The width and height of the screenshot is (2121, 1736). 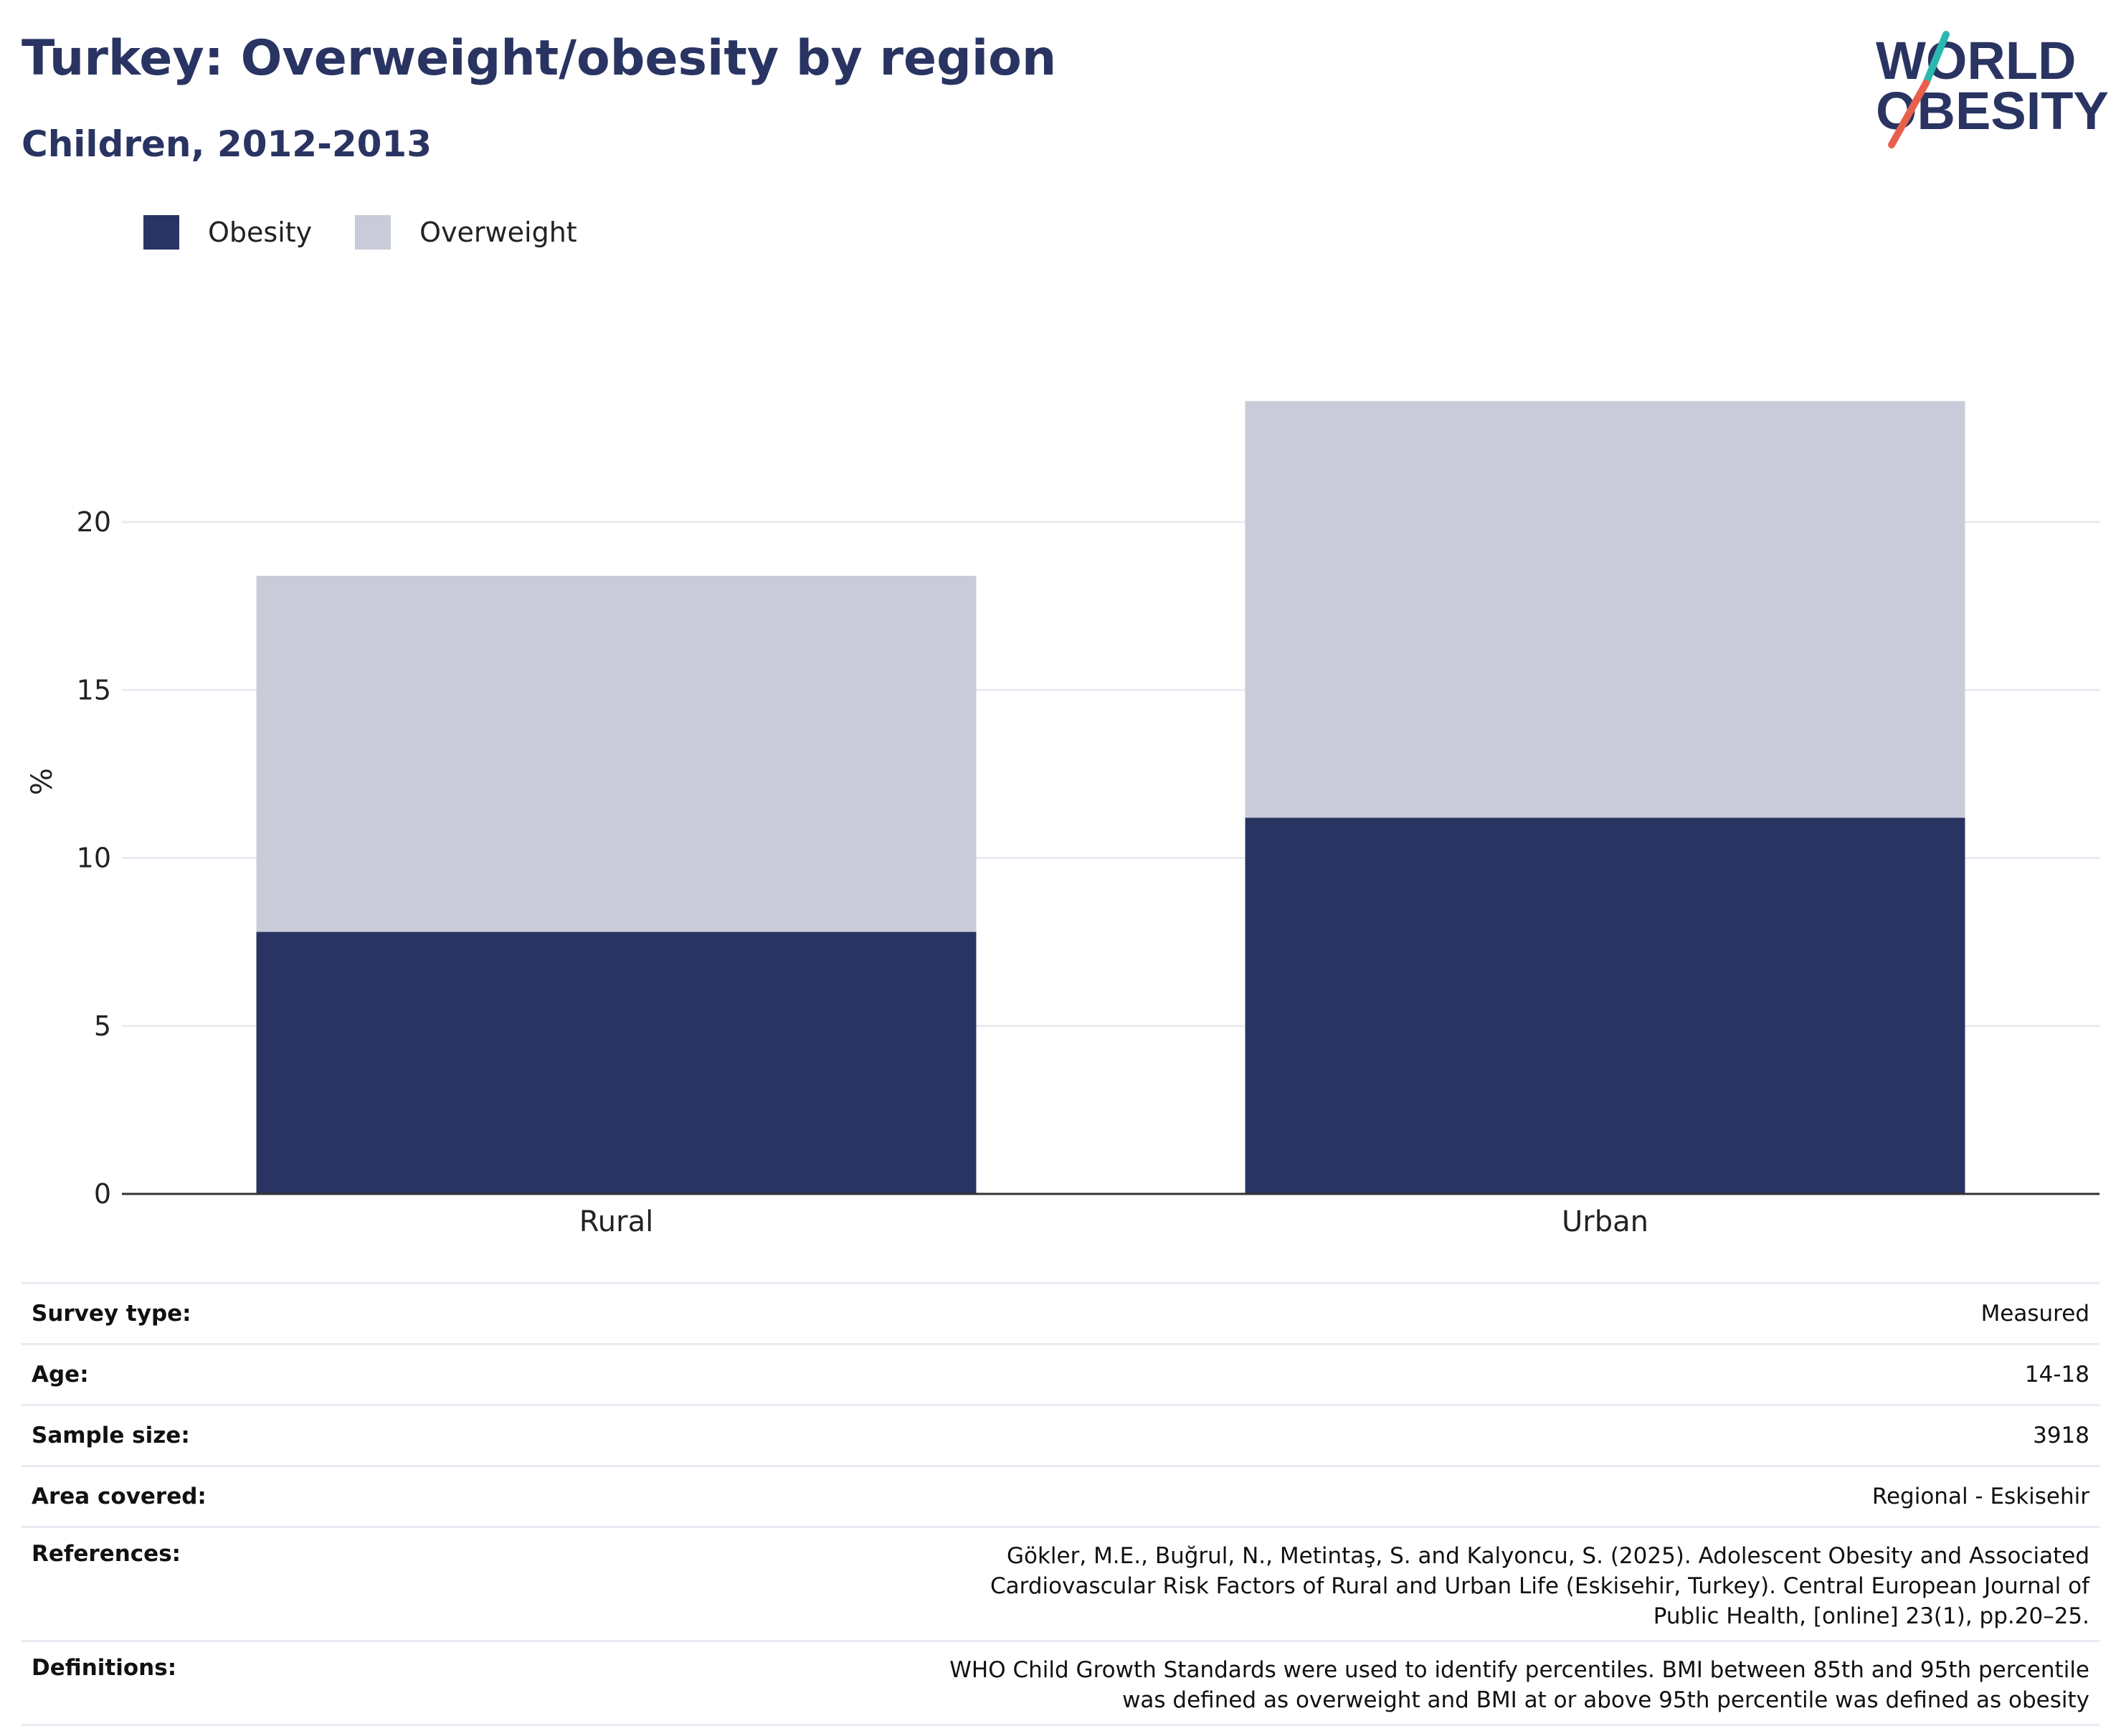 What do you see at coordinates (1605, 1006) in the screenshot?
I see `bar-obesity-urban` at bounding box center [1605, 1006].